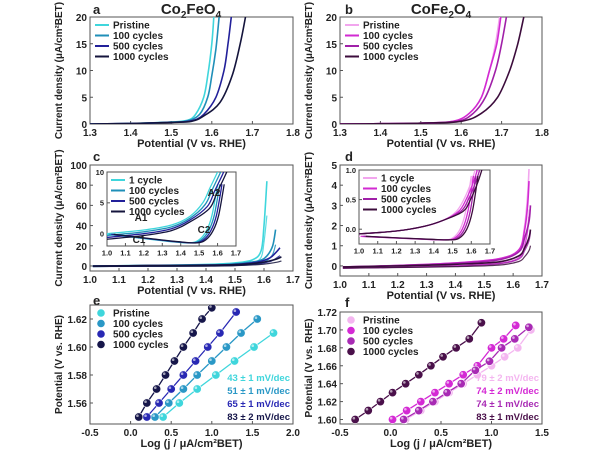 The width and height of the screenshot is (600, 450). Describe the element at coordinates (369, 285) in the screenshot. I see `x-tick-label: 1.1` at that location.